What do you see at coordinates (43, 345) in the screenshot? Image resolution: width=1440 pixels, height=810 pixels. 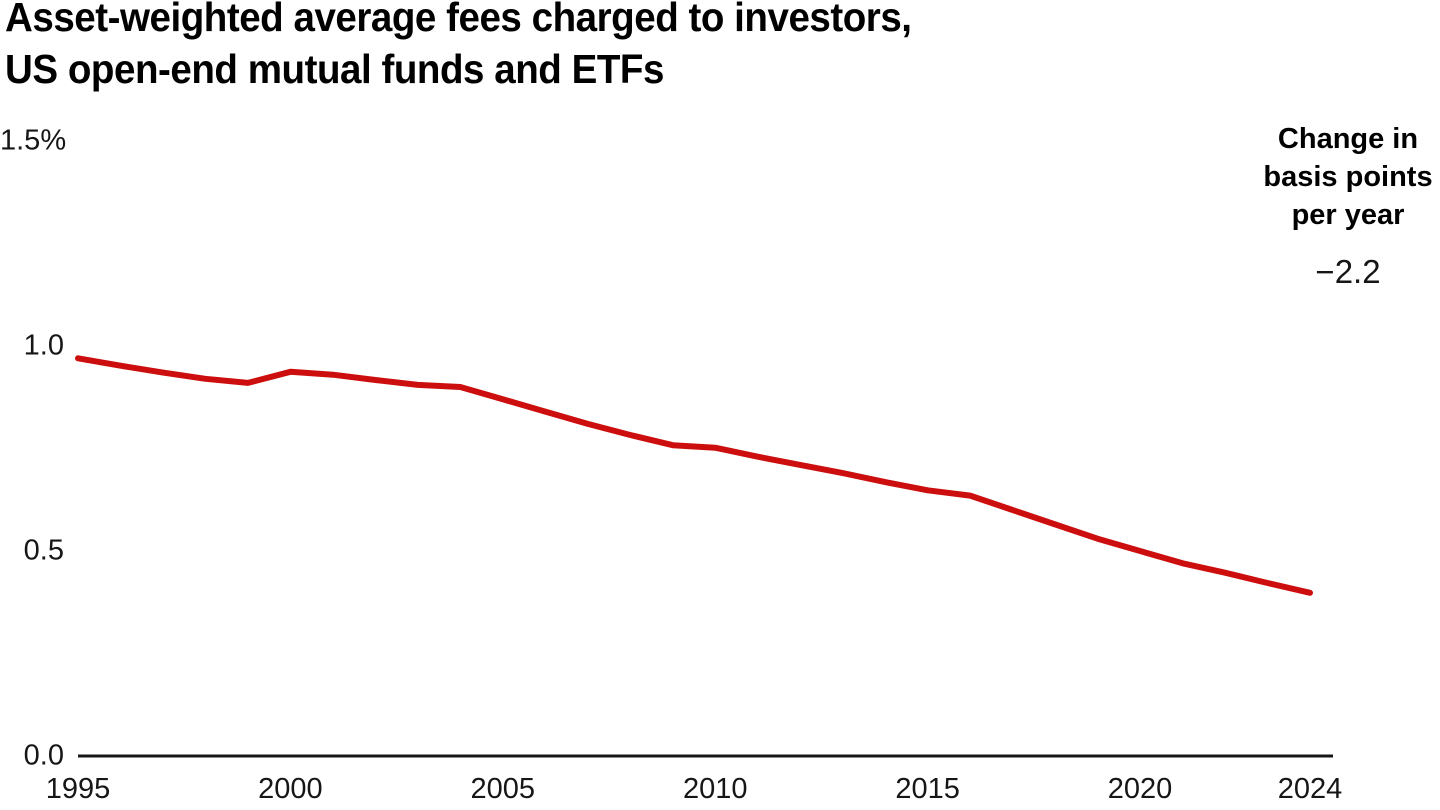 I see `y-axis-tick-label: 1.0` at bounding box center [43, 345].